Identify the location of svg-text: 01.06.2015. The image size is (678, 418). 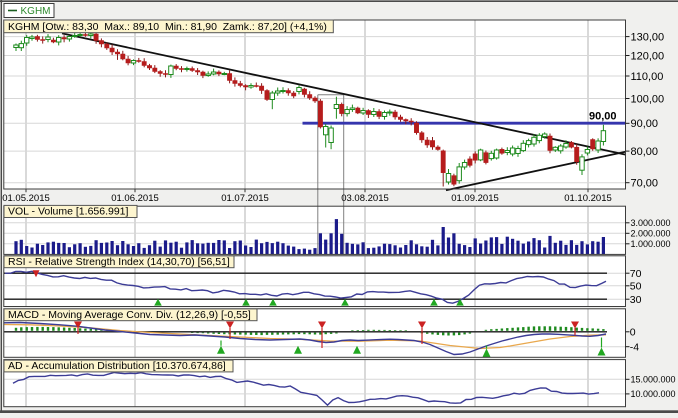
(135, 198).